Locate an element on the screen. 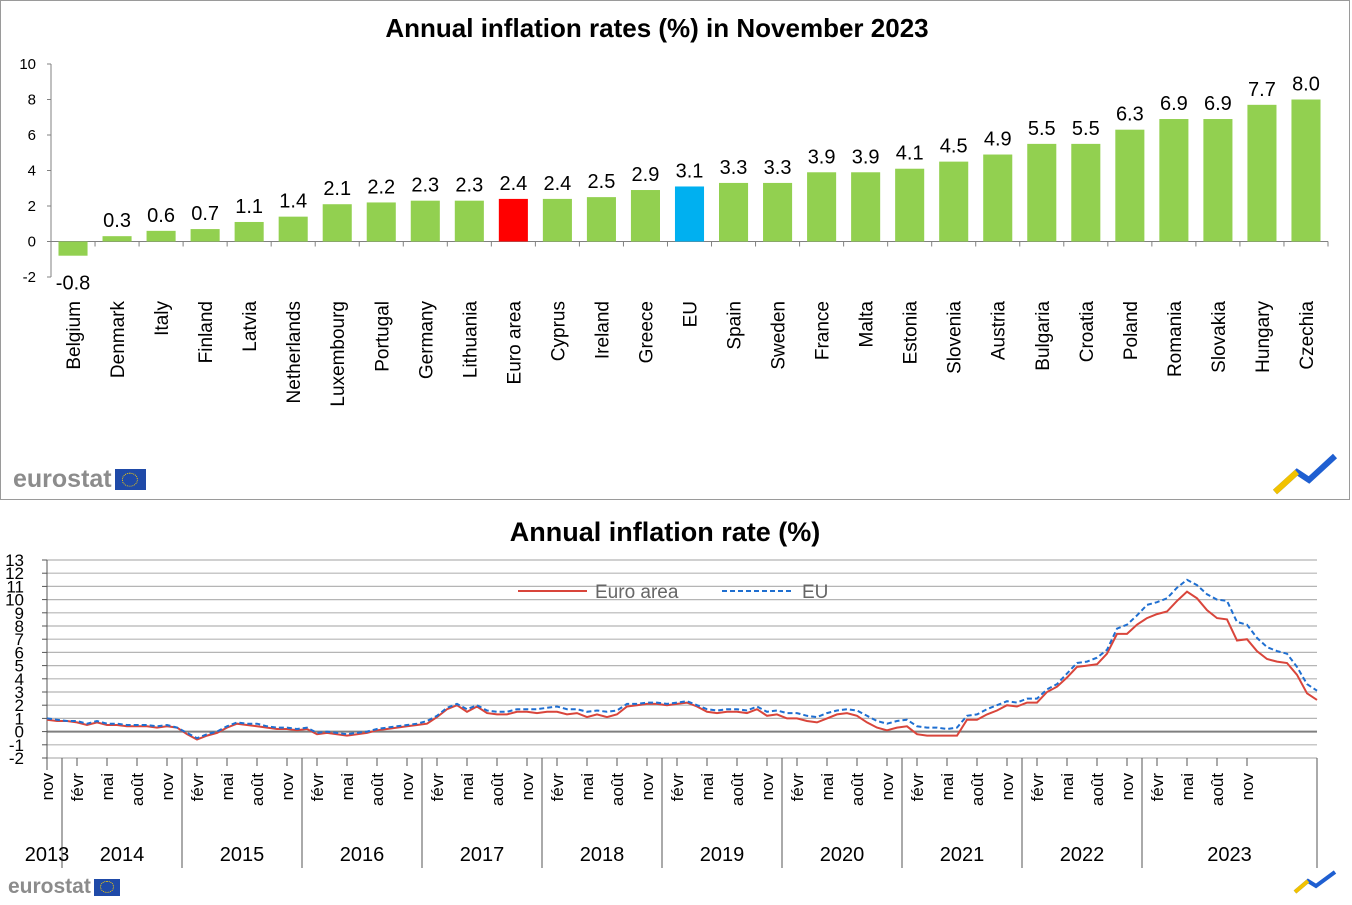  bar-greece is located at coordinates (645, 216).